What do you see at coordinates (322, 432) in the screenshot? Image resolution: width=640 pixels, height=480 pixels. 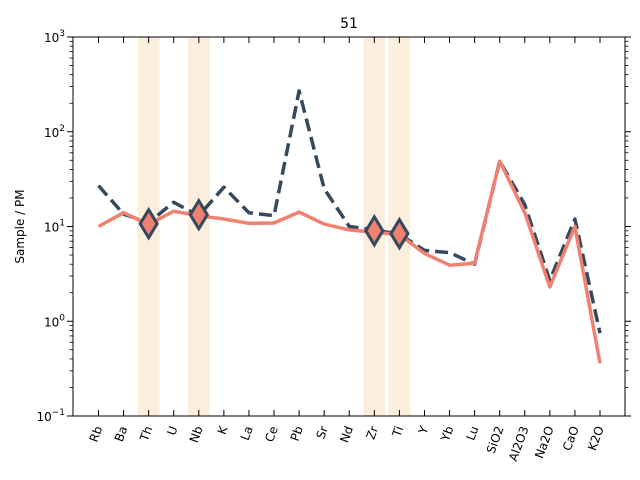 I see `x-tick-label: Sr` at bounding box center [322, 432].